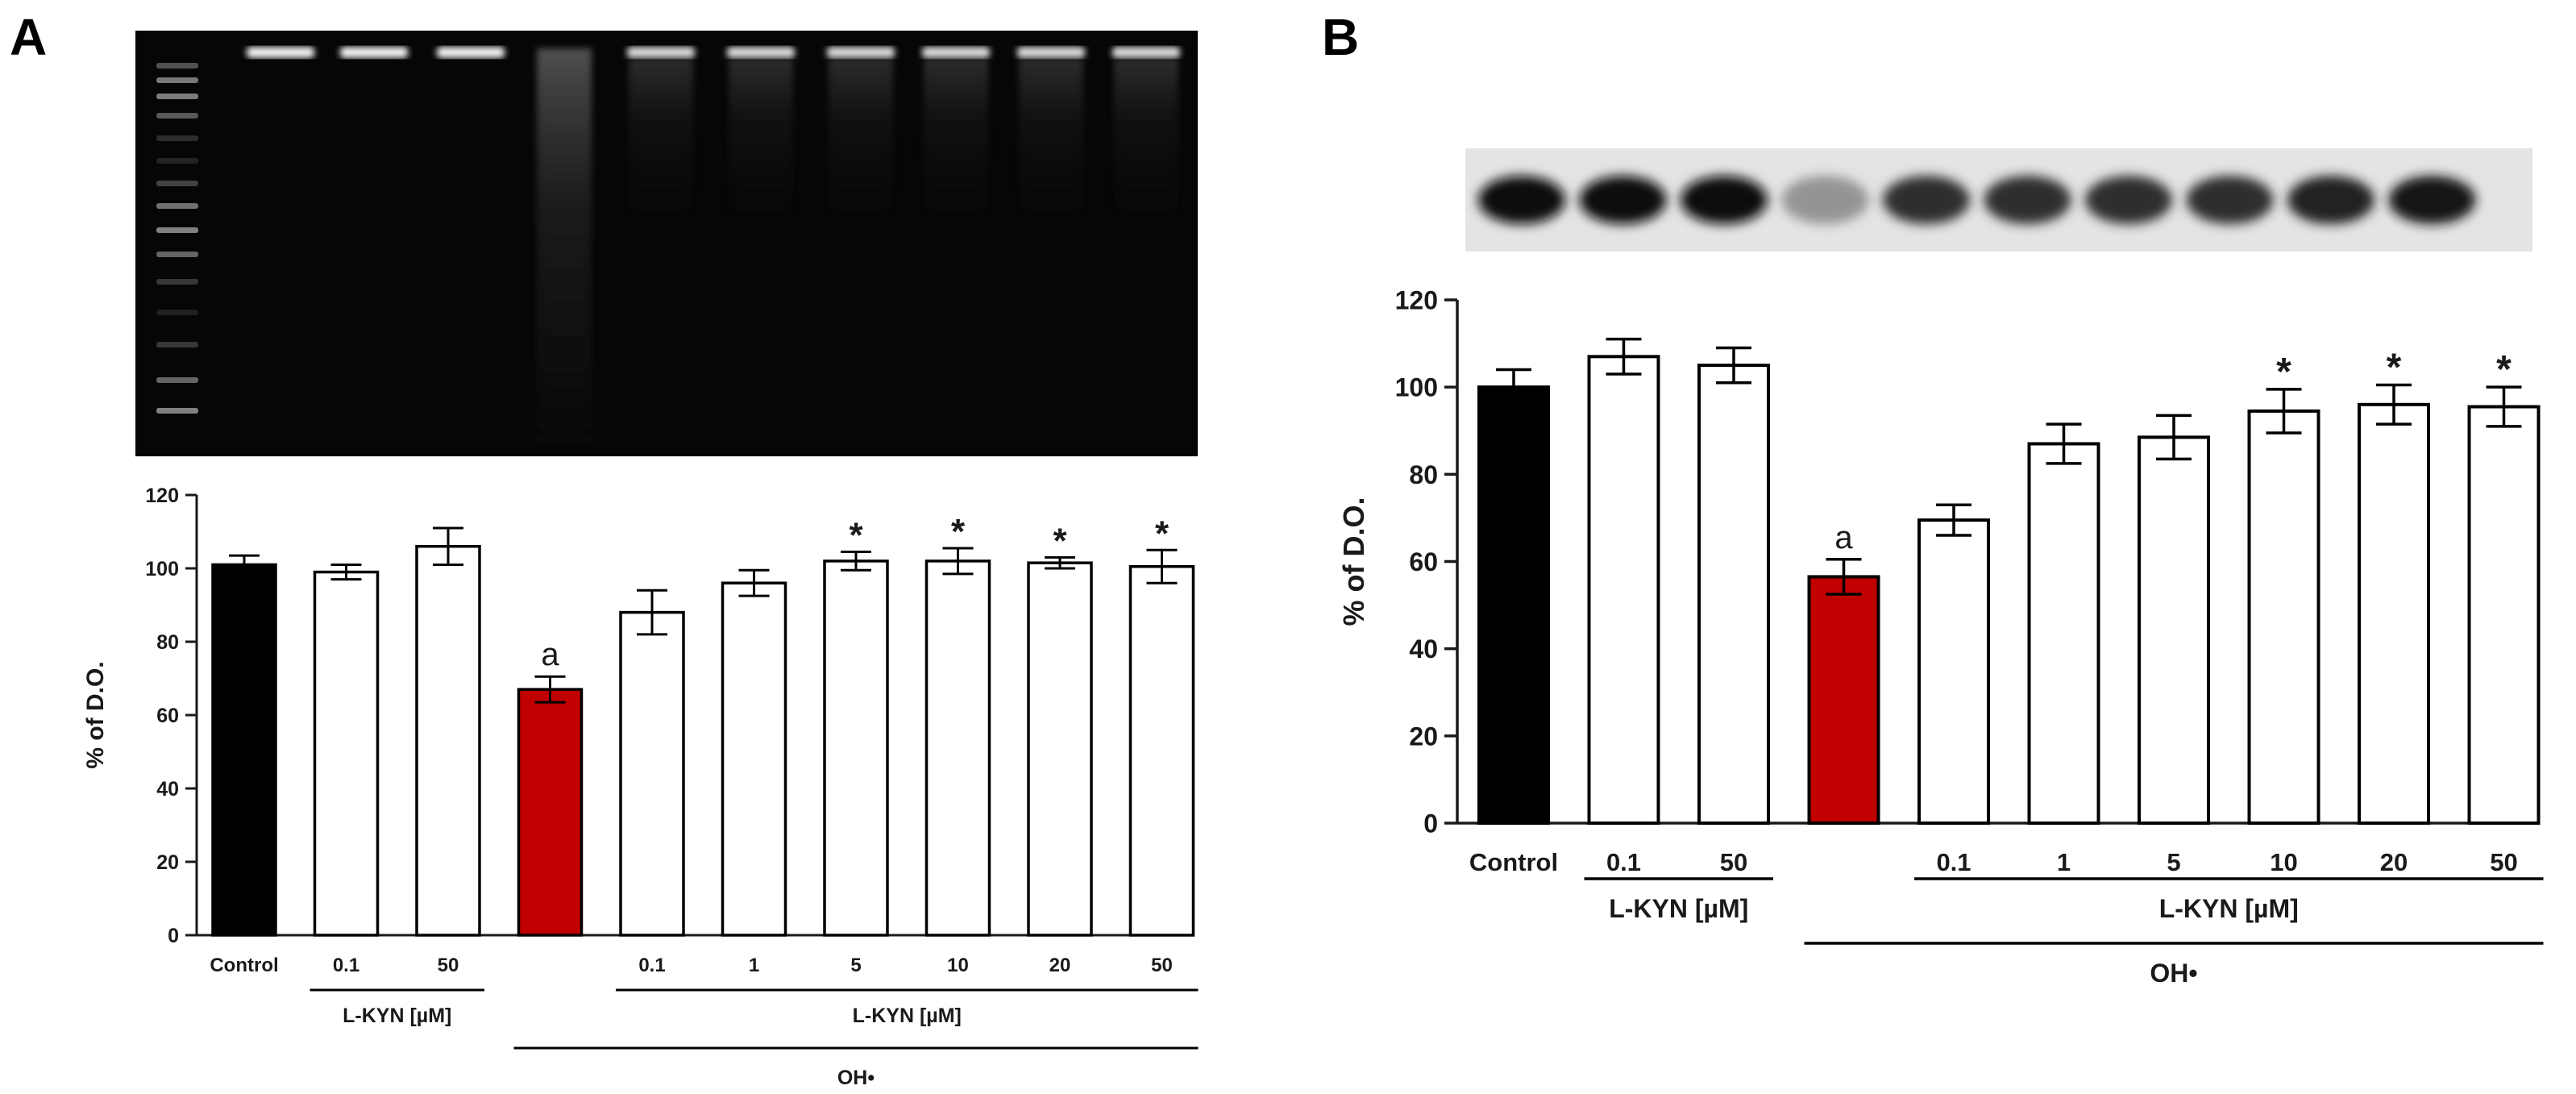 This screenshot has height=1094, width=2576. What do you see at coordinates (958, 966) in the screenshot?
I see `category-label: 10` at bounding box center [958, 966].